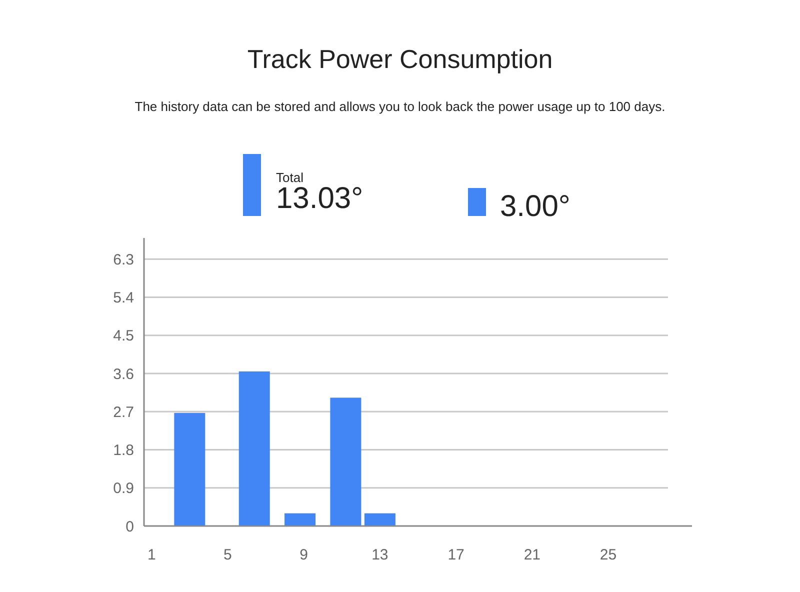 The image size is (800, 592). What do you see at coordinates (123, 451) in the screenshot?
I see `y-tick-label: 1.8` at bounding box center [123, 451].